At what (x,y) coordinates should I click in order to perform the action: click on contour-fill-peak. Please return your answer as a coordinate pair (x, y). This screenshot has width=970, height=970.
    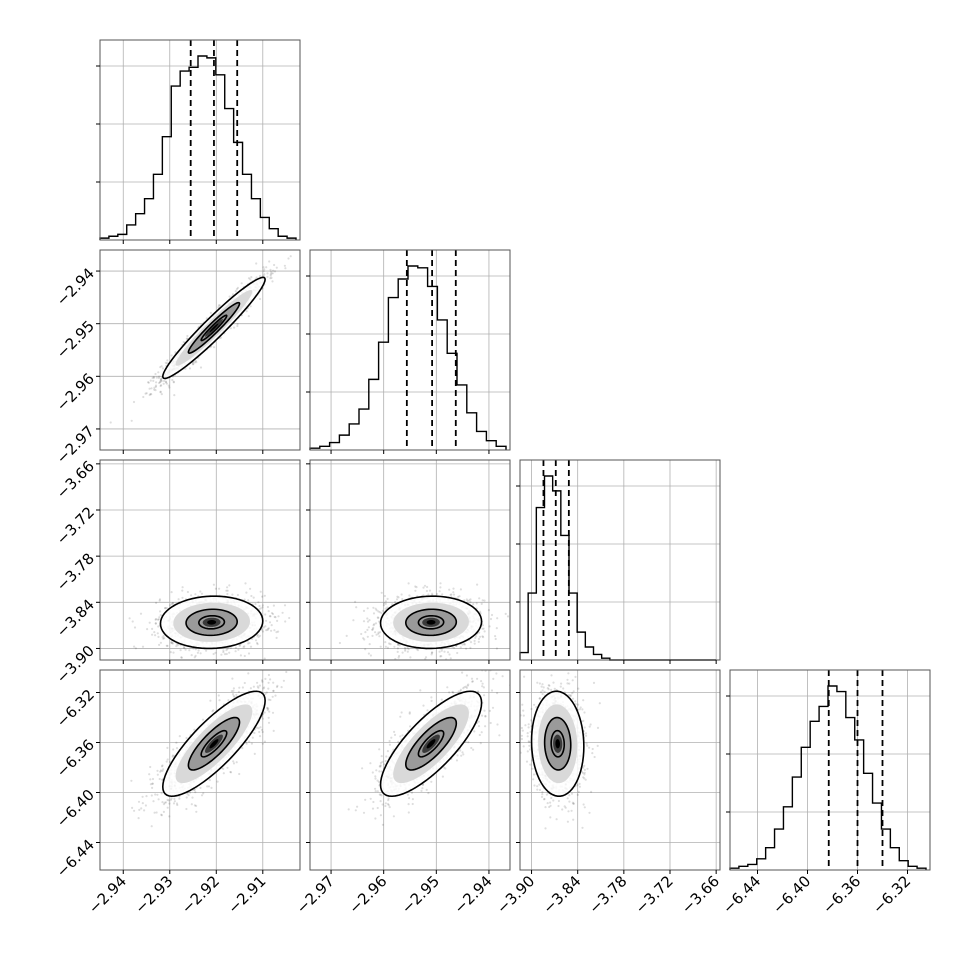
    Looking at the image, I should click on (431, 622).